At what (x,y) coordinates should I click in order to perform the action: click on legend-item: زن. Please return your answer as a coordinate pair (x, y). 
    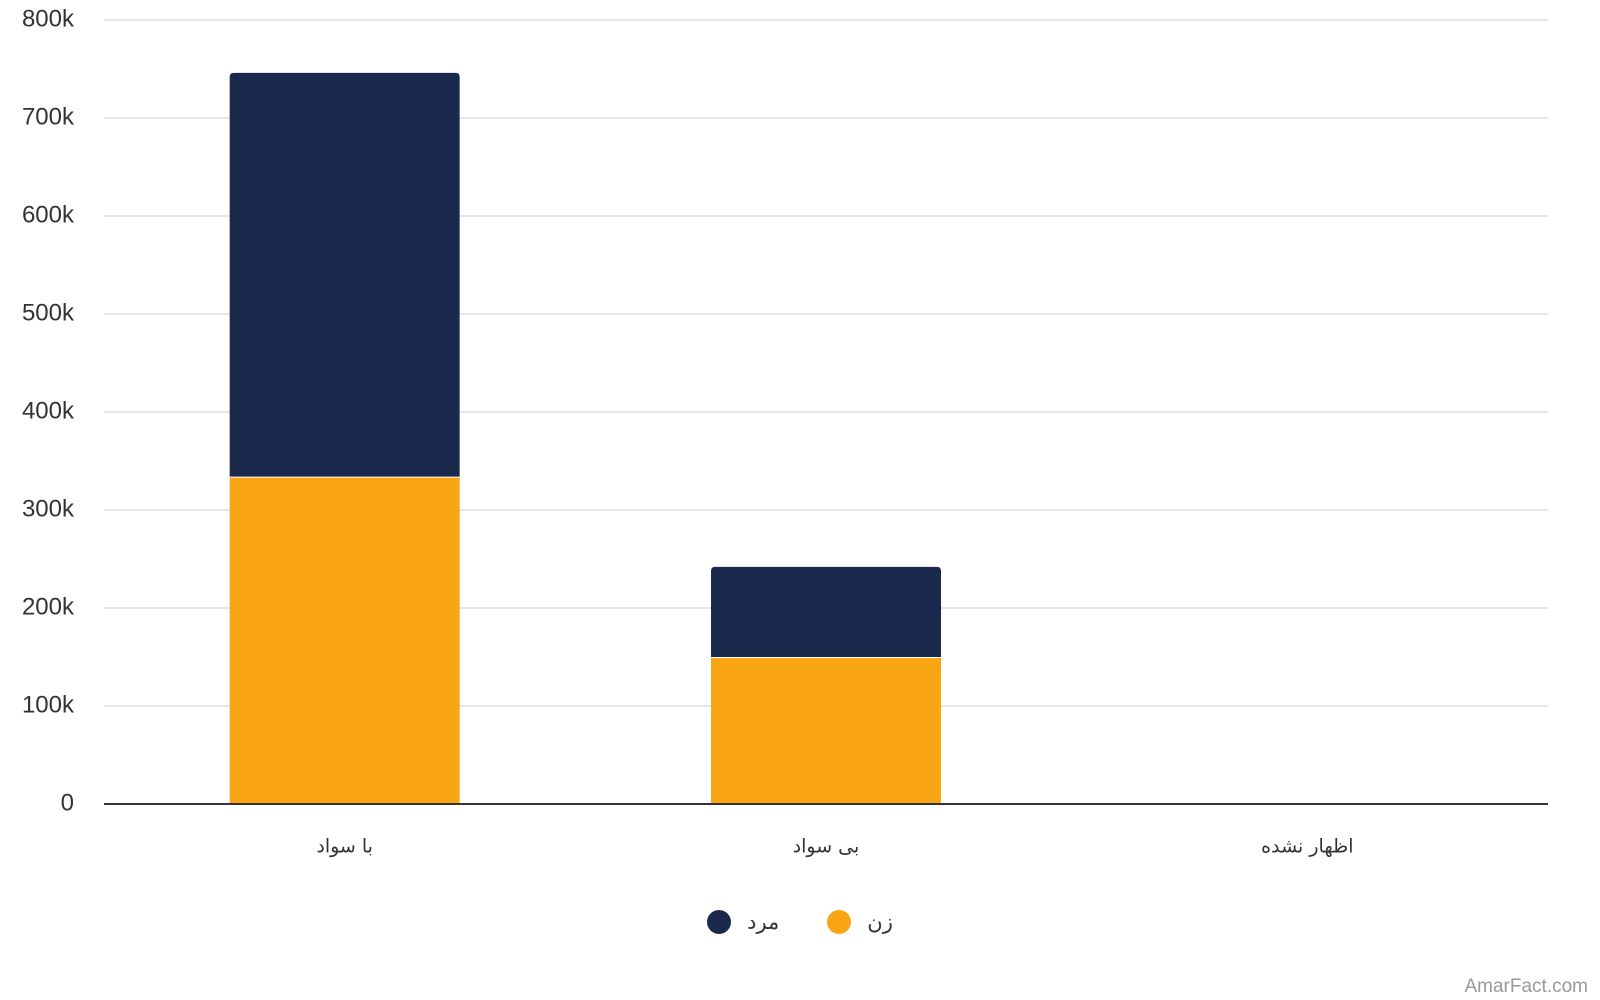
    Looking at the image, I should click on (860, 922).